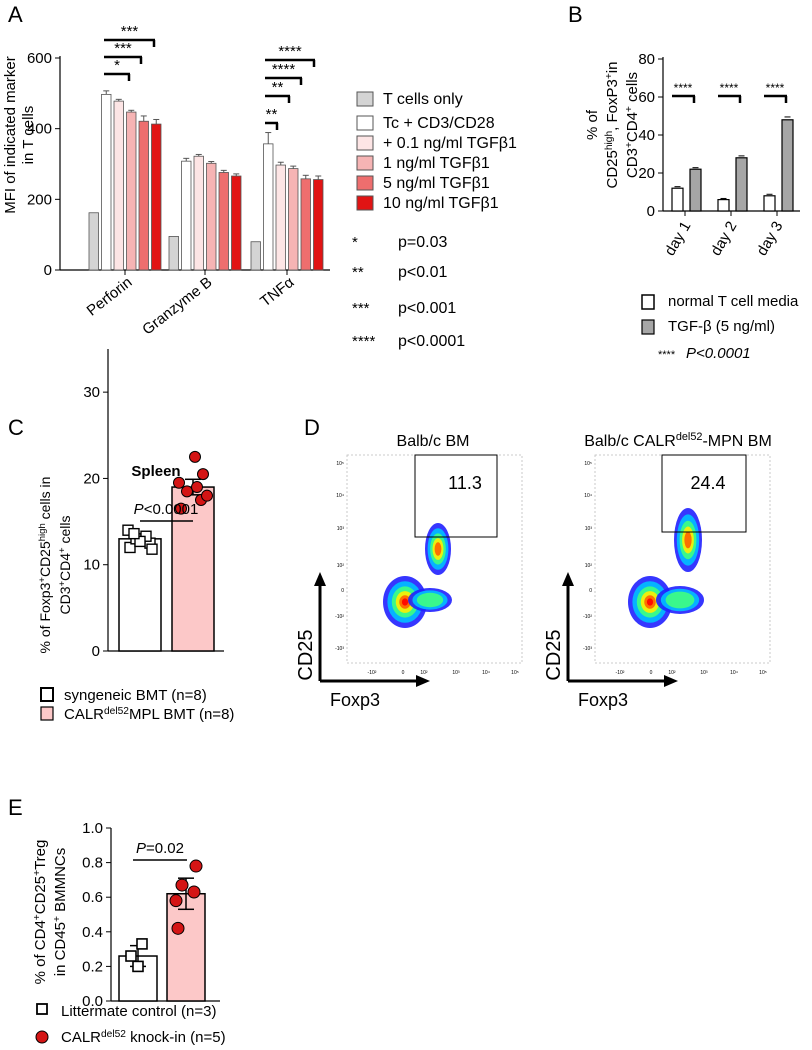 Image resolution: width=812 pixels, height=1050 pixels. What do you see at coordinates (16, 427) in the screenshot?
I see `panel-label-c: C` at bounding box center [16, 427].